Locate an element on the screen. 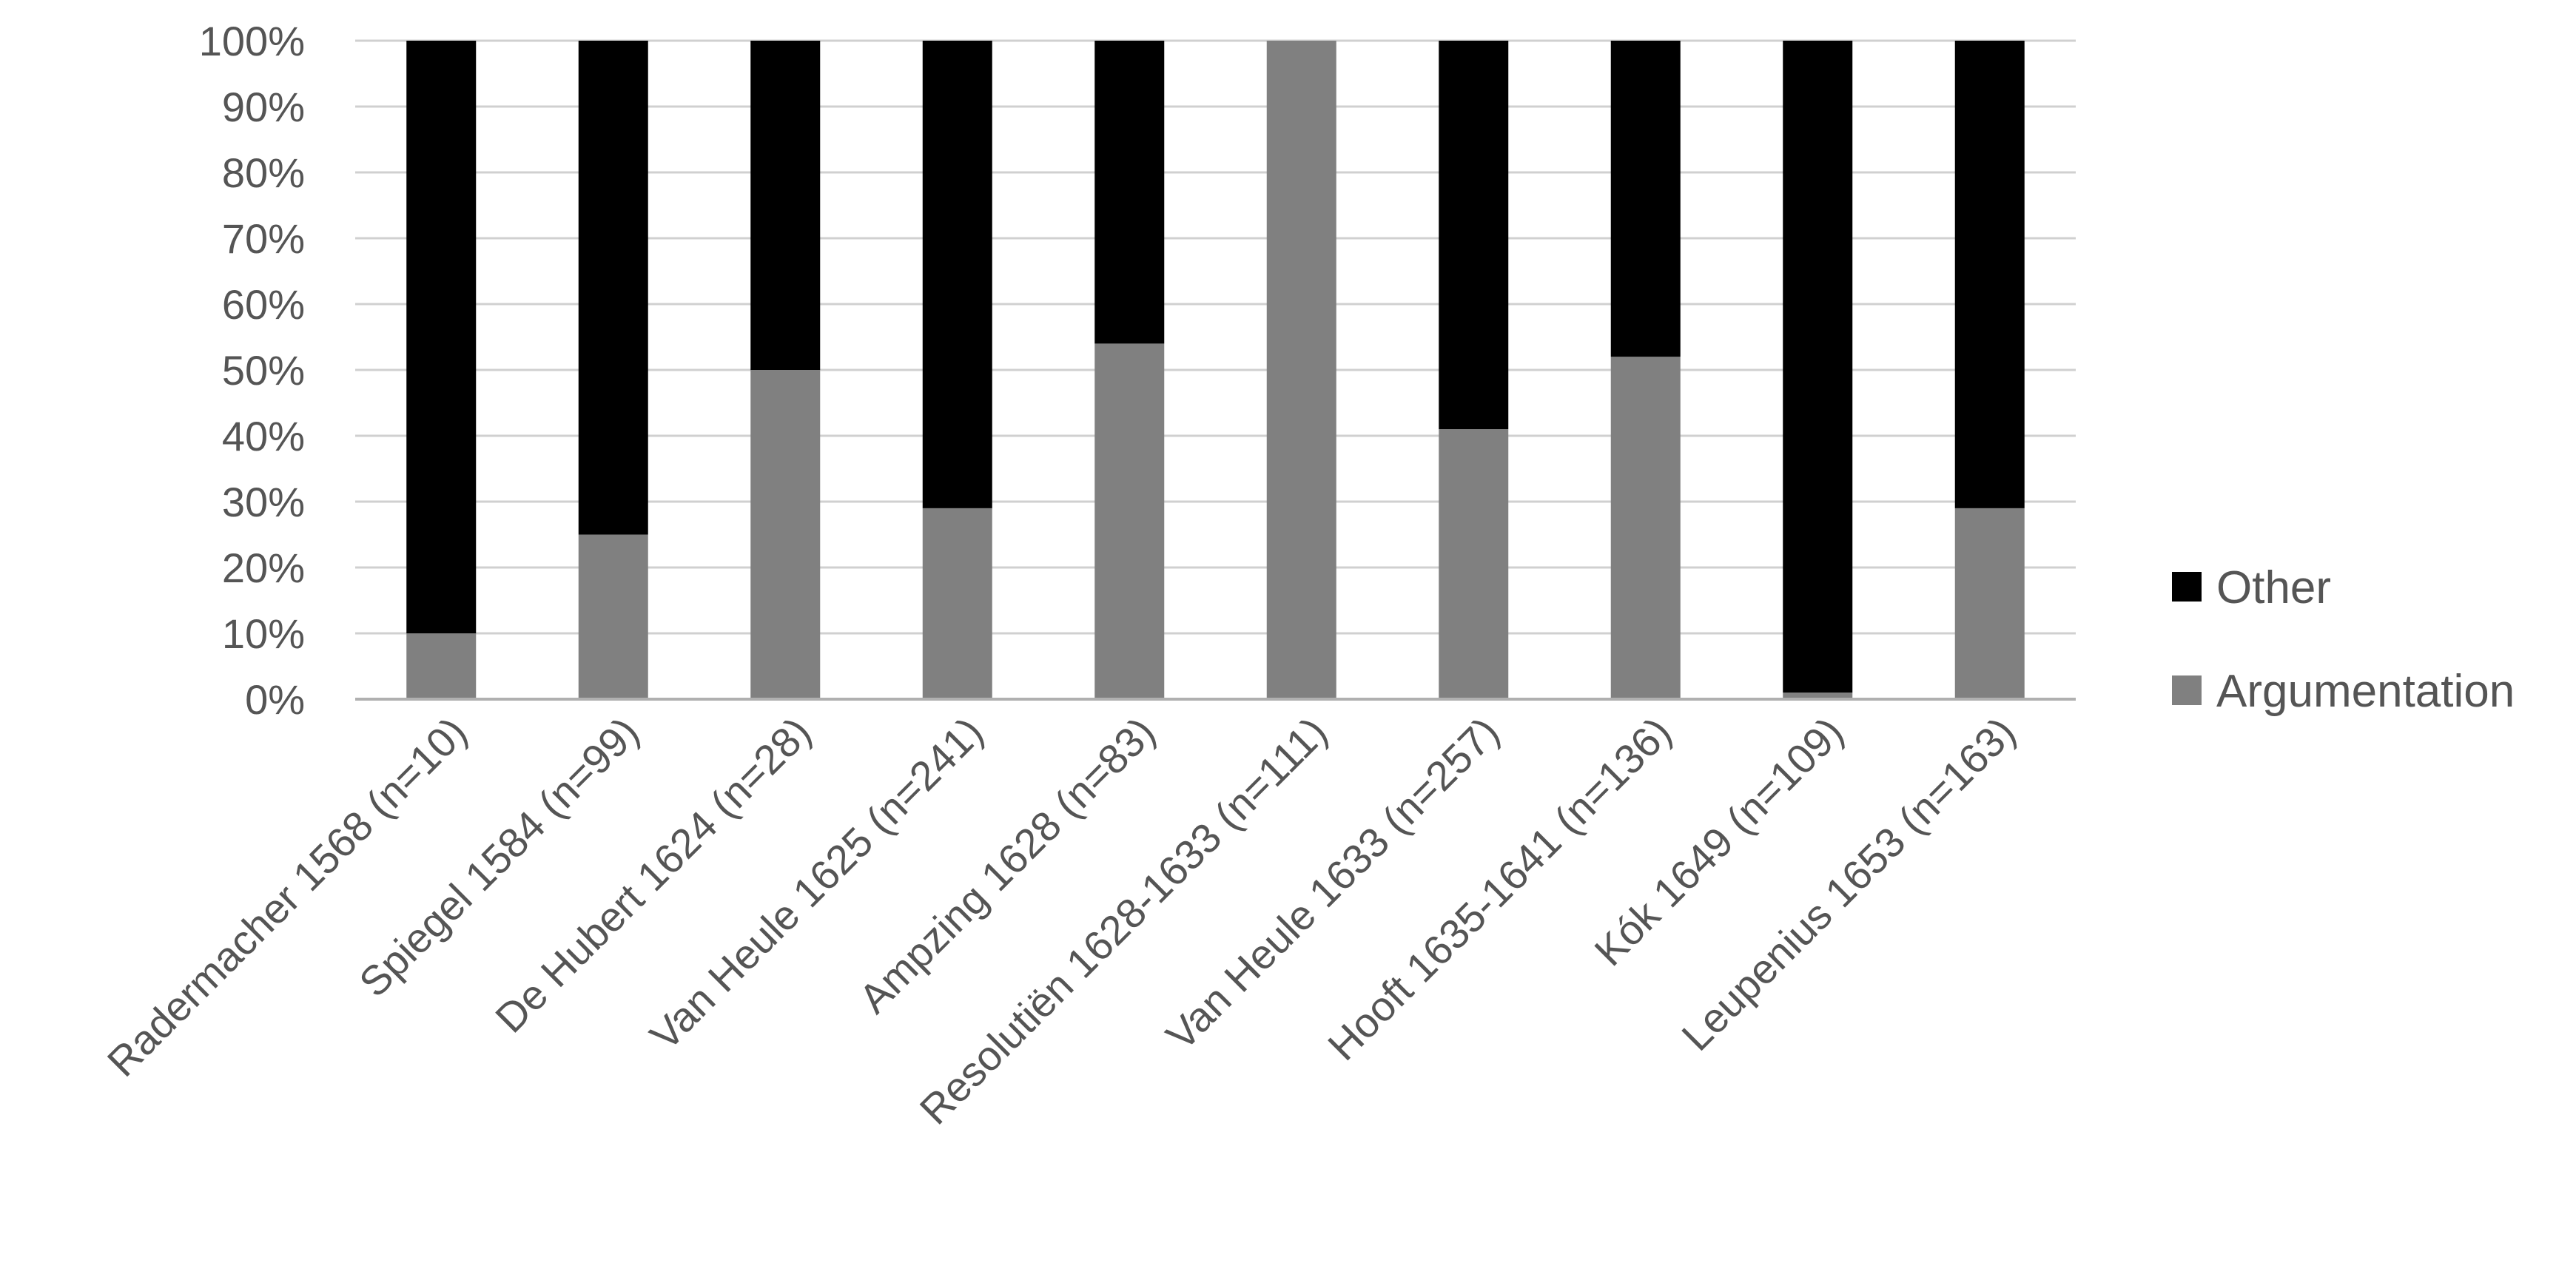 Image resolution: width=2576 pixels, height=1277 pixels. y-tick-label: 30% is located at coordinates (263, 502).